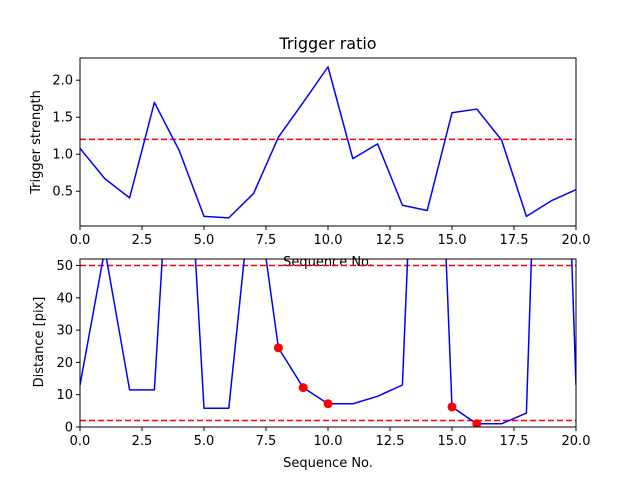 Image resolution: width=640 pixels, height=485 pixels. I want to click on y-tick-label: 1.5, so click(62, 118).